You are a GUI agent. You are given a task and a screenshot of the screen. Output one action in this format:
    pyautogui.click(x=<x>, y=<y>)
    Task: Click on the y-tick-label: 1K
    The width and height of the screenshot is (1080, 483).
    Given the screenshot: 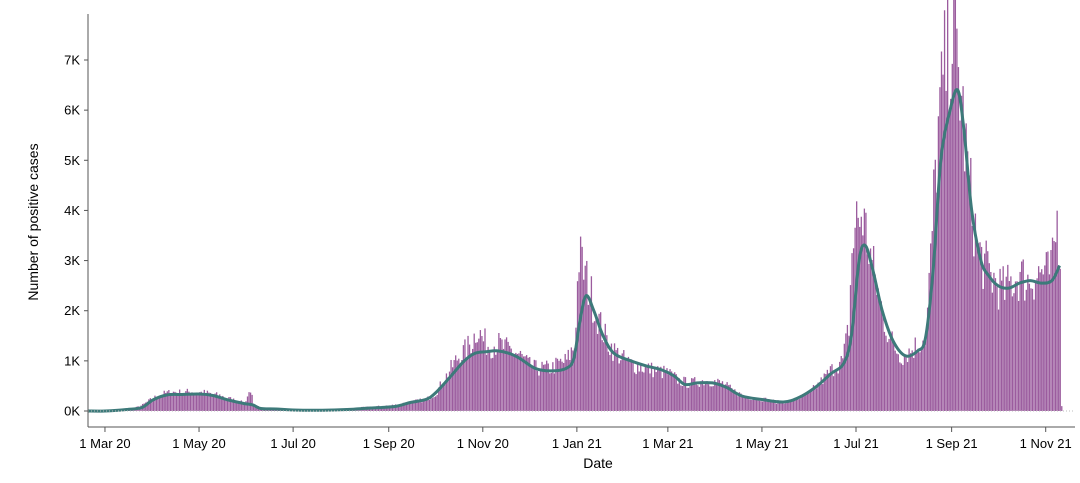 What is the action you would take?
    pyautogui.click(x=72, y=360)
    